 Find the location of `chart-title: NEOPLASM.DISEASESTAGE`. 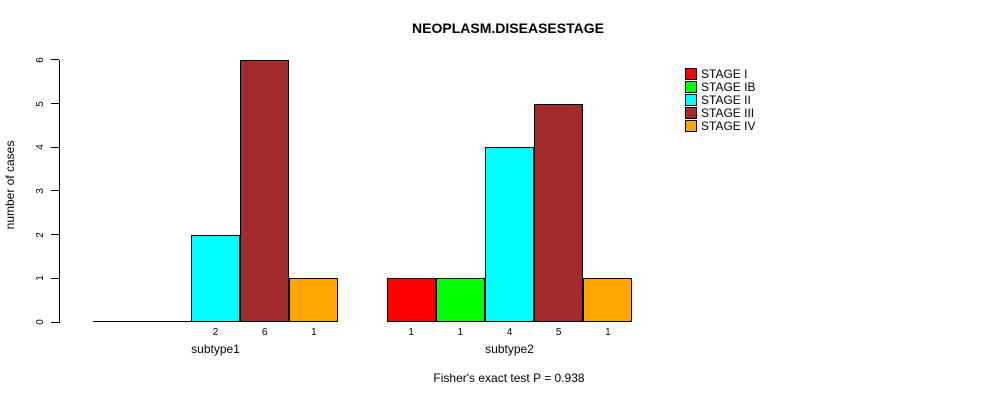

chart-title: NEOPLASM.DISEASESTAGE is located at coordinates (508, 28).